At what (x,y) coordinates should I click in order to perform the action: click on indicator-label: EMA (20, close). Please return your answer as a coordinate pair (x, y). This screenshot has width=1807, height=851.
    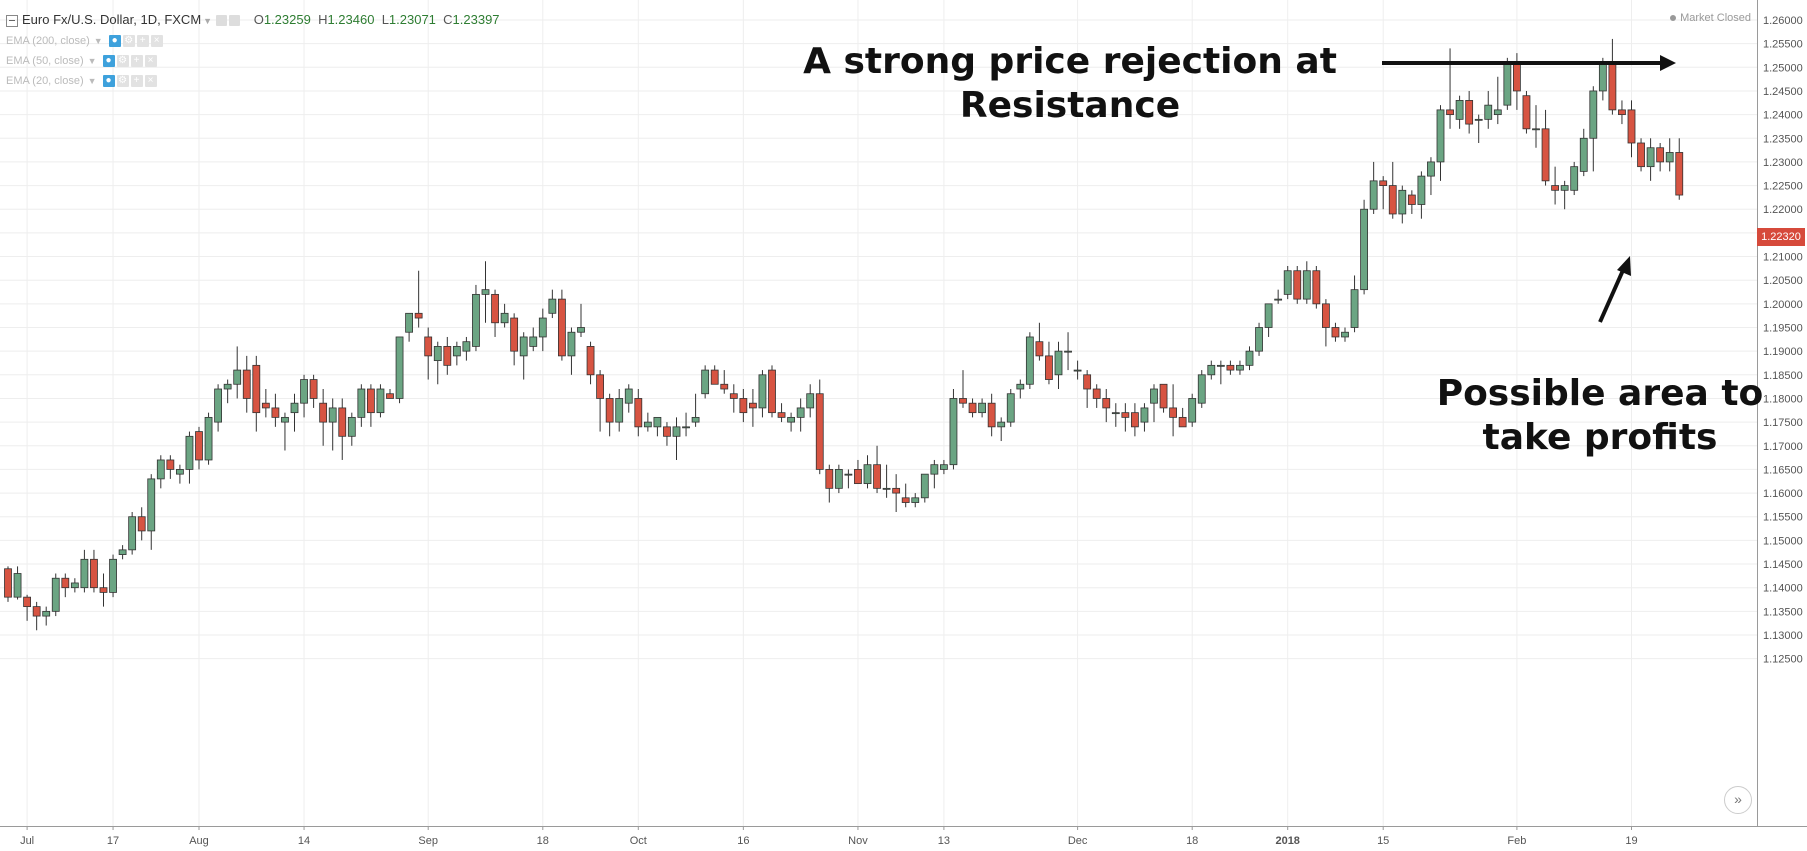
    Looking at the image, I should click on (45, 81).